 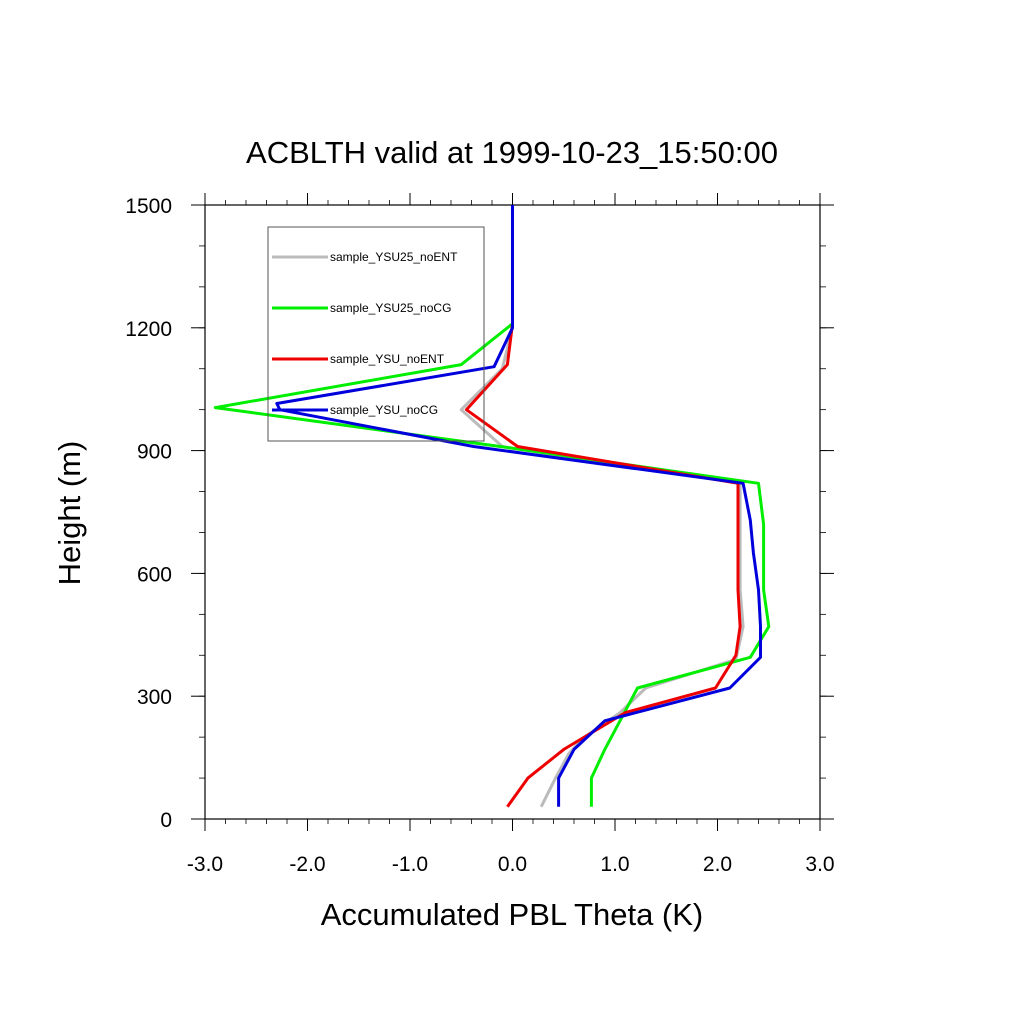 What do you see at coordinates (384, 410) in the screenshot?
I see `legend-label: sample_YSU_noCG` at bounding box center [384, 410].